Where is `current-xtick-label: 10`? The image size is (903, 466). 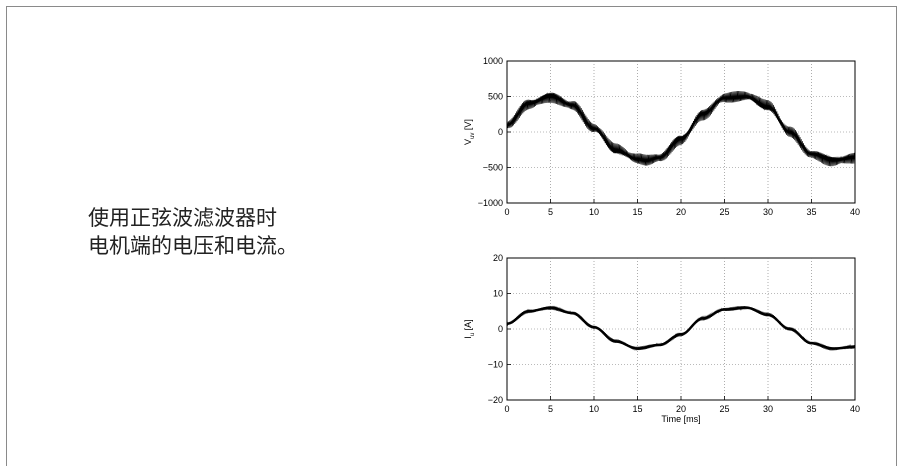 current-xtick-label: 10 is located at coordinates (594, 409).